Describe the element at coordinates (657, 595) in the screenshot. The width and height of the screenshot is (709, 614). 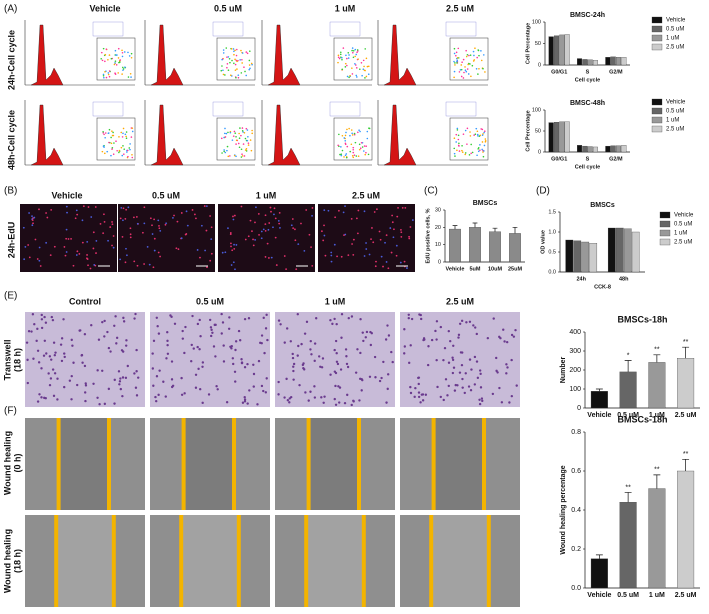
I see `x-tick-label: 1 uM` at that location.